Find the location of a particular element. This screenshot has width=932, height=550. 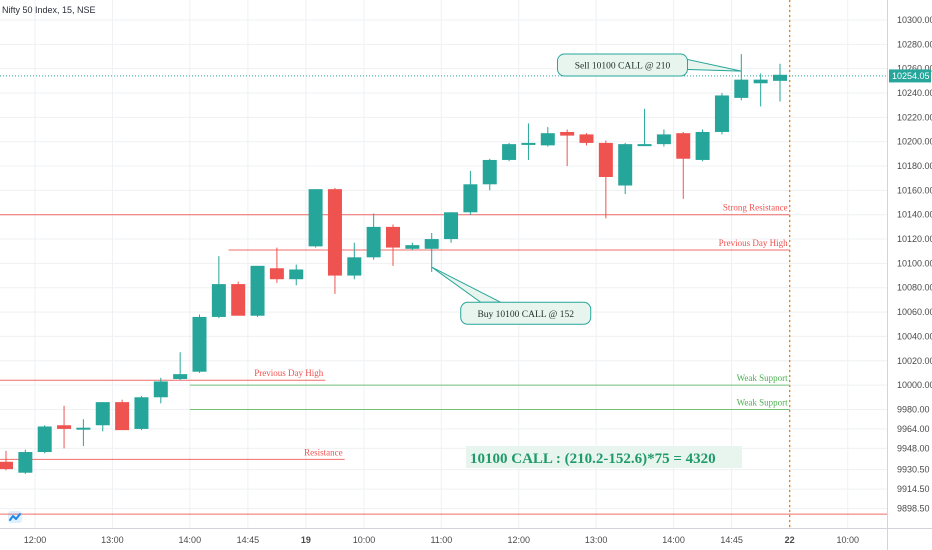

price-tick-label: 9980.00 is located at coordinates (913, 409).